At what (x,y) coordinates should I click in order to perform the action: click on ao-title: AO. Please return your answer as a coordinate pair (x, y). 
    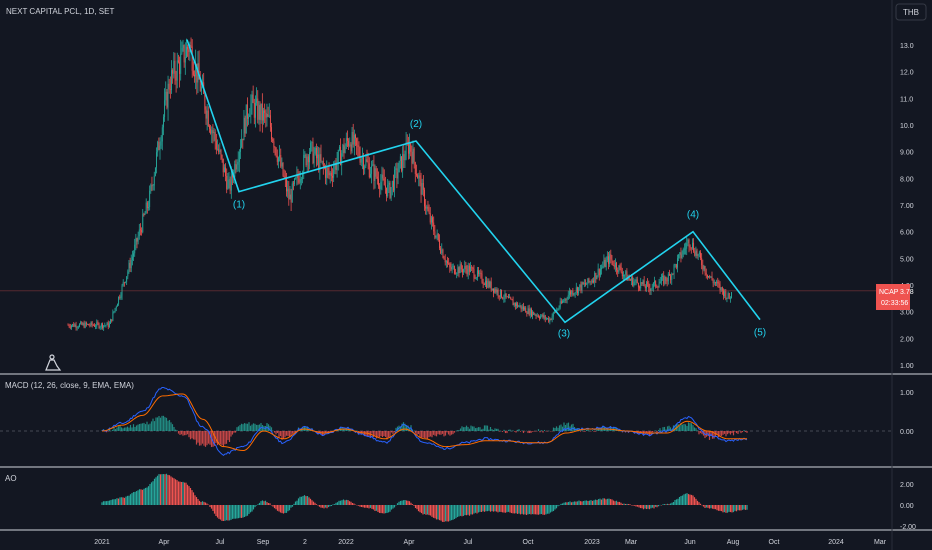
    Looking at the image, I should click on (11, 478).